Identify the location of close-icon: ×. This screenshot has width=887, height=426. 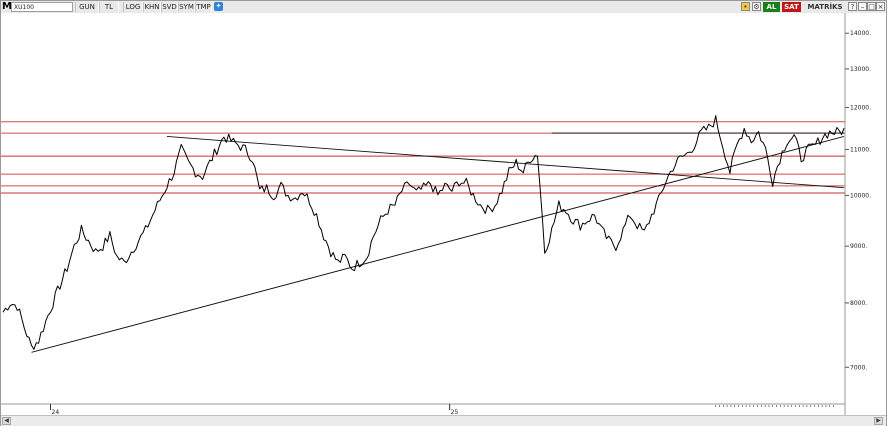
(880, 6).